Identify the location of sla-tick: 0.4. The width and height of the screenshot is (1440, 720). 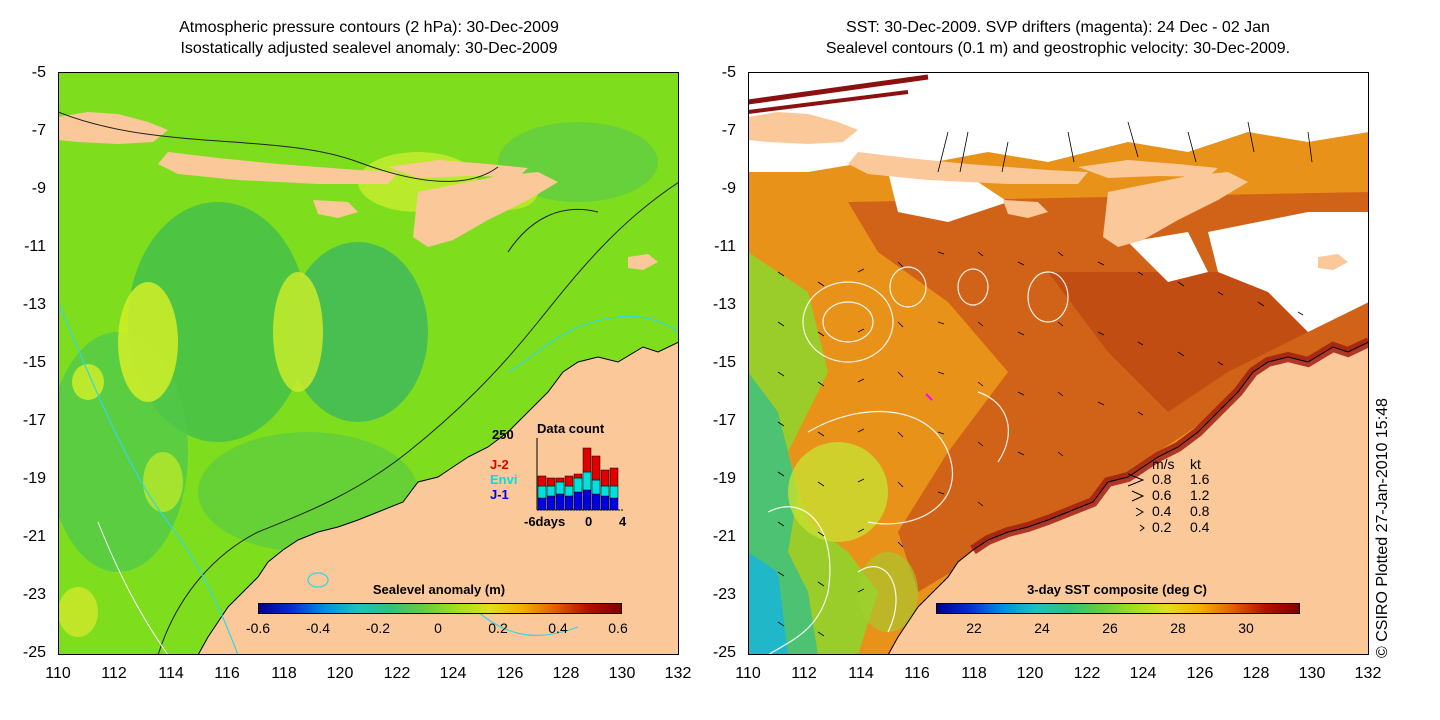
(558, 628).